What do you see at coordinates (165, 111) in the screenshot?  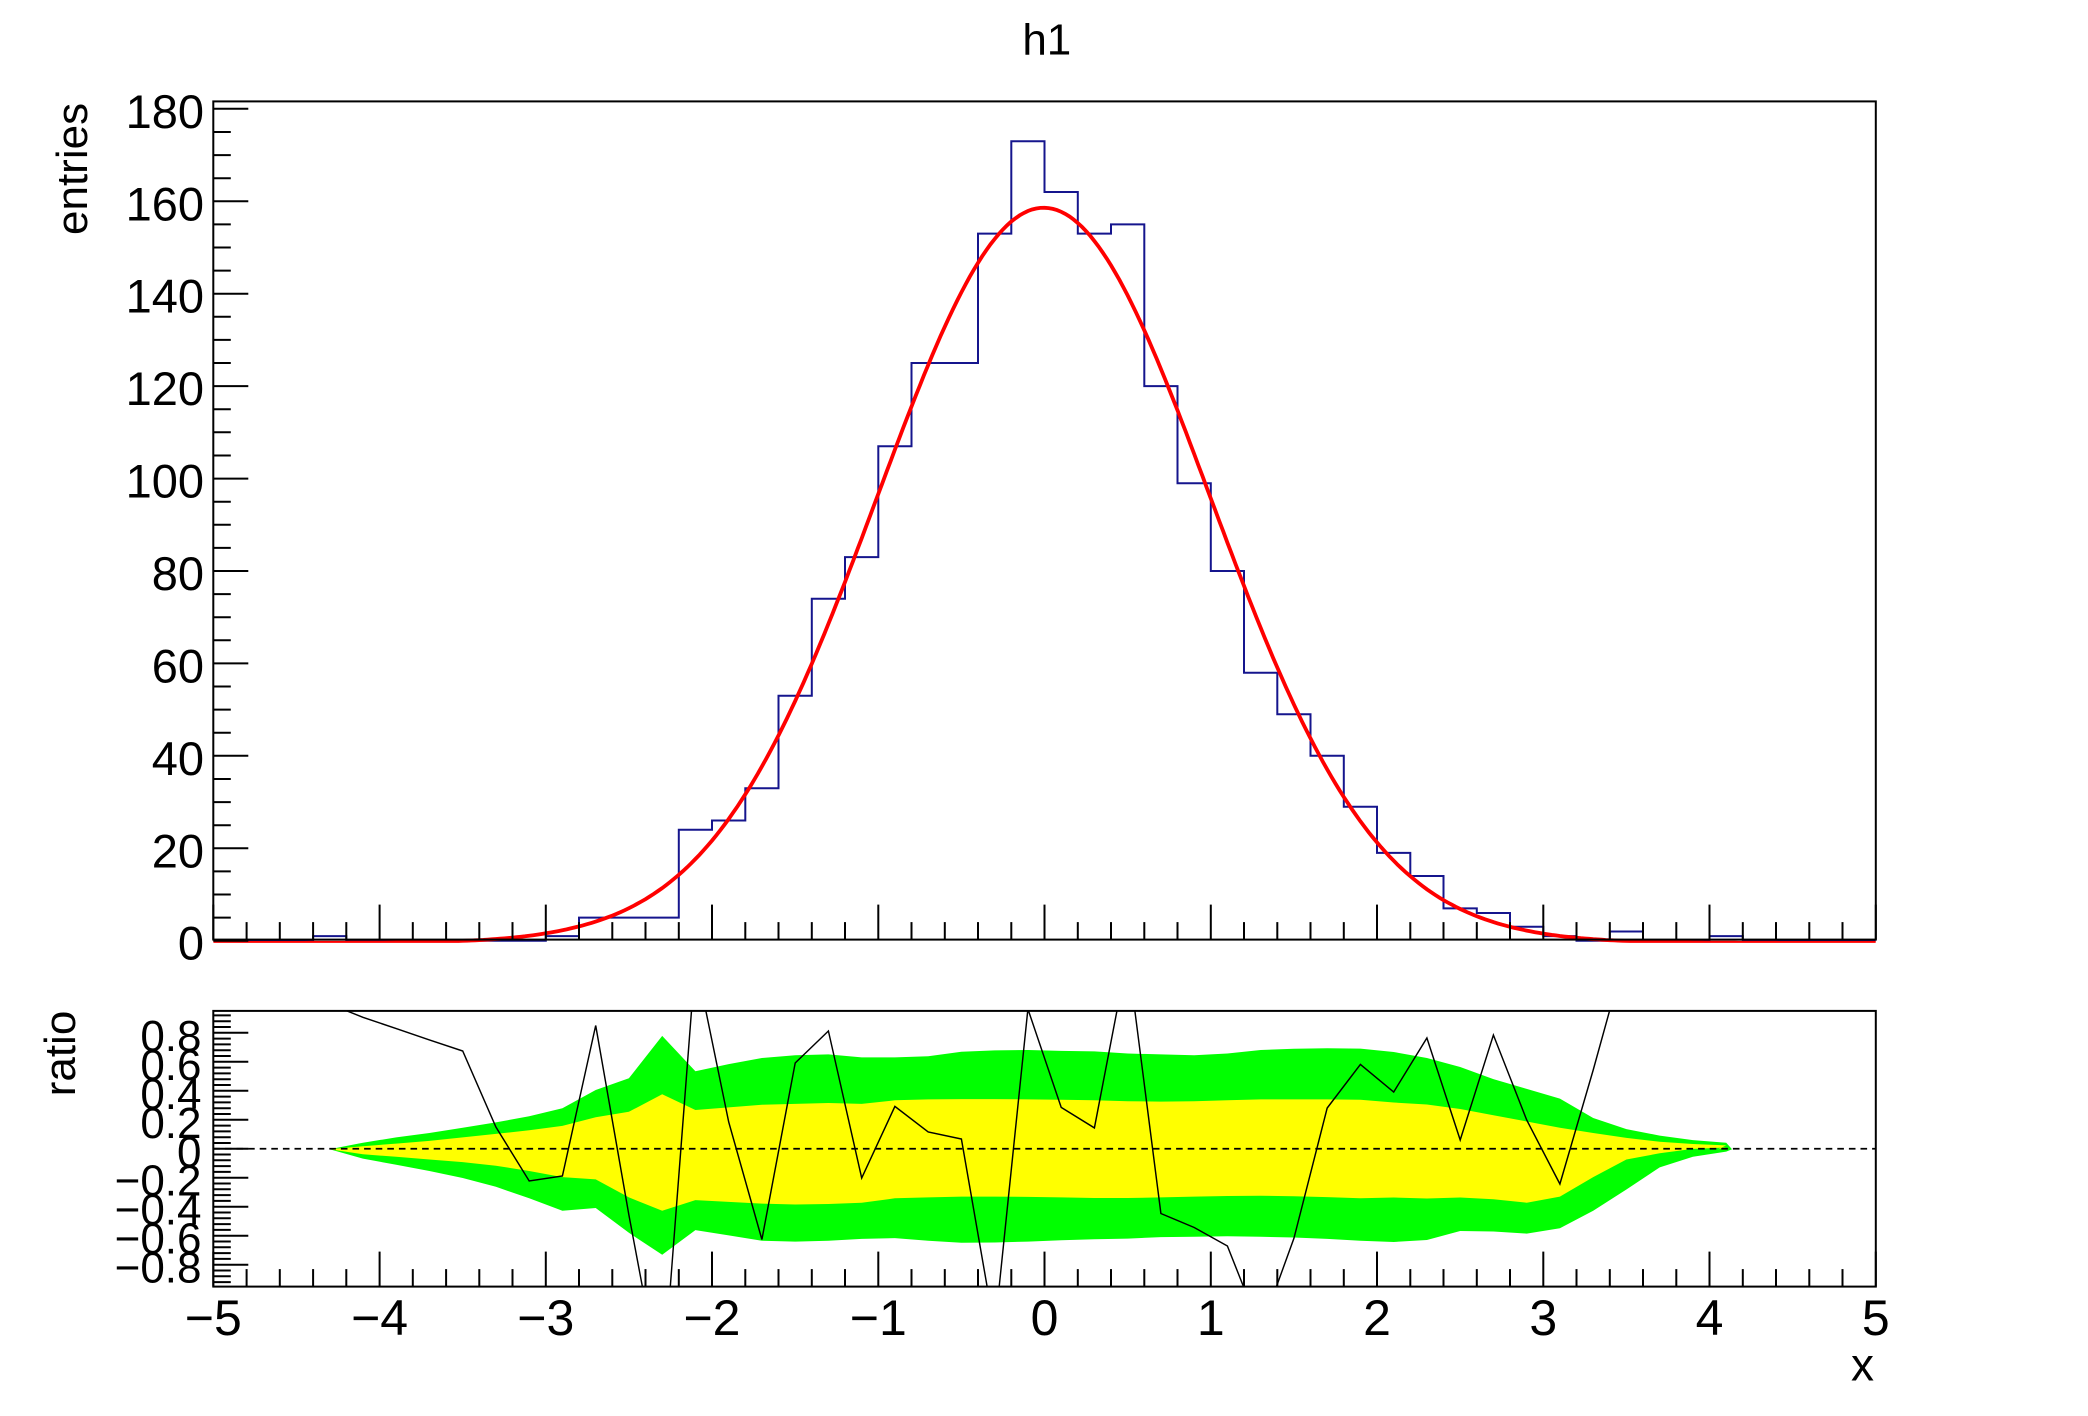 I see `svg-text: 180` at bounding box center [165, 111].